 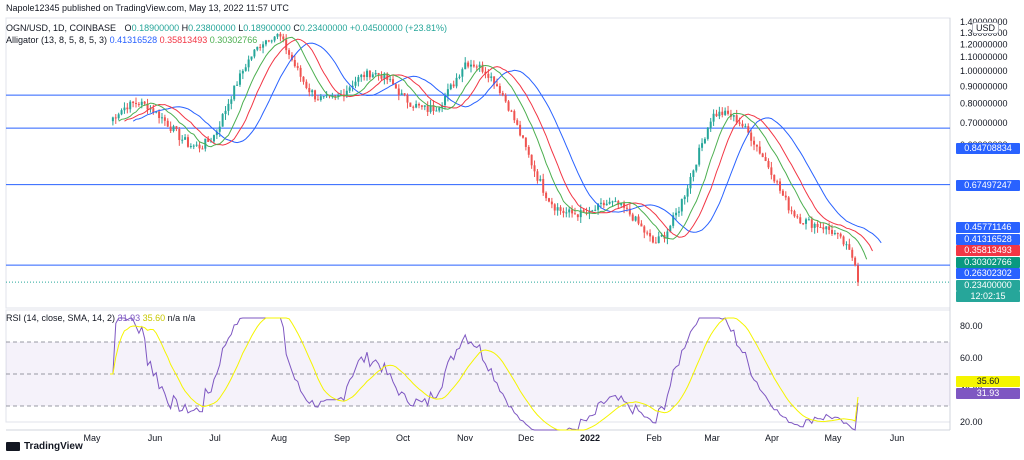 I want to click on rsi-value: 31.93, so click(x=129, y=318).